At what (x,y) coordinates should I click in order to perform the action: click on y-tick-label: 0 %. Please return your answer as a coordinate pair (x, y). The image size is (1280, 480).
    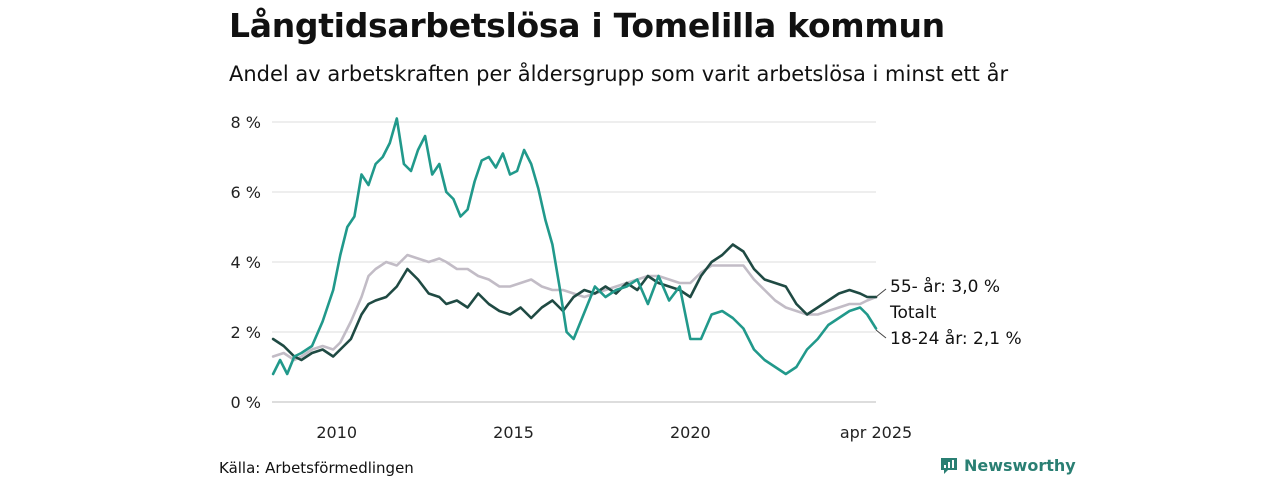
    Looking at the image, I should click on (246, 402).